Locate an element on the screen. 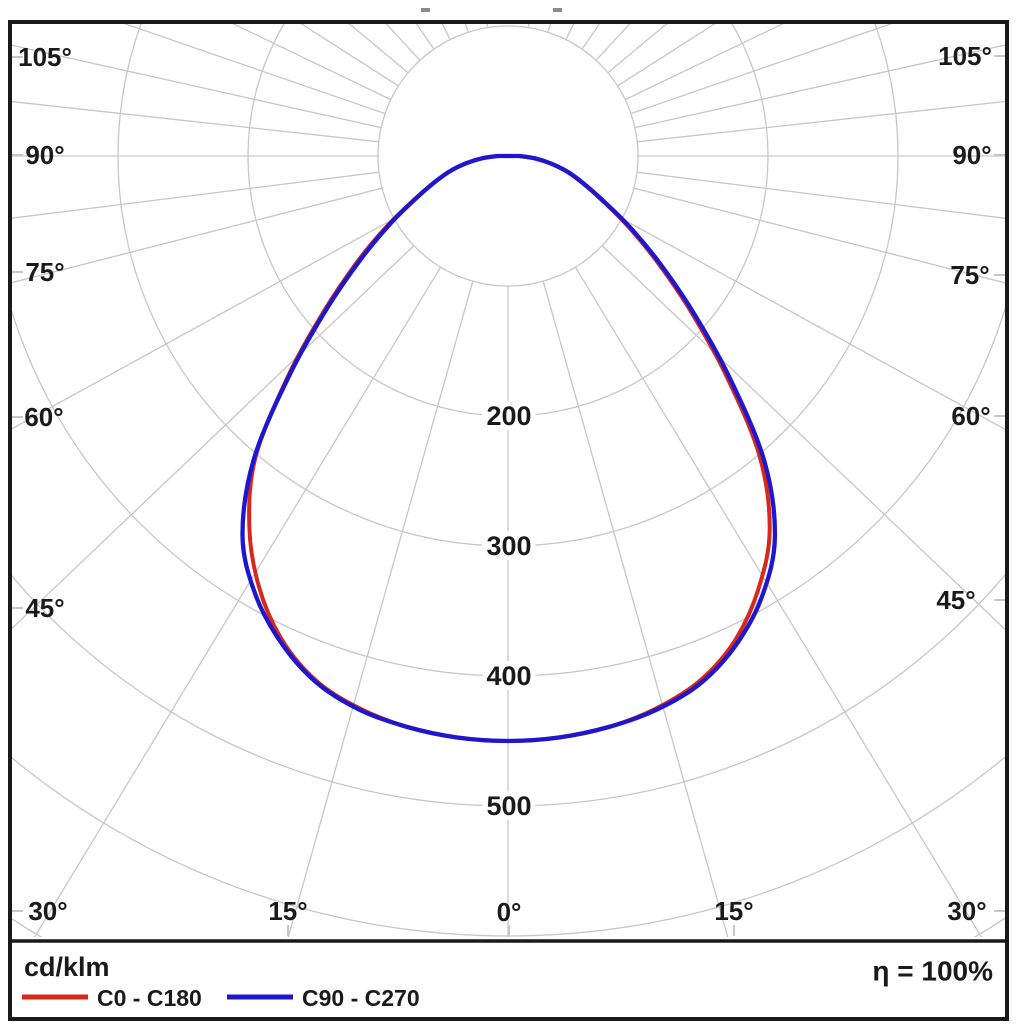 The image size is (1018, 1024). angle-label-11-60°: 60° is located at coordinates (970, 416).